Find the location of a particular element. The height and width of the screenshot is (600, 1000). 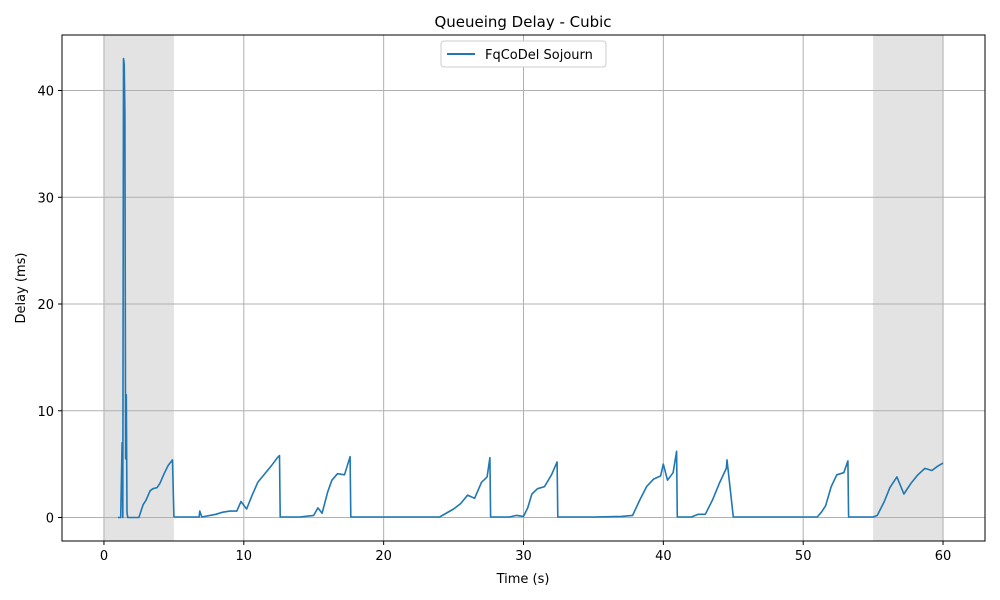

y-tick-label-1: 10 is located at coordinates (45, 412).